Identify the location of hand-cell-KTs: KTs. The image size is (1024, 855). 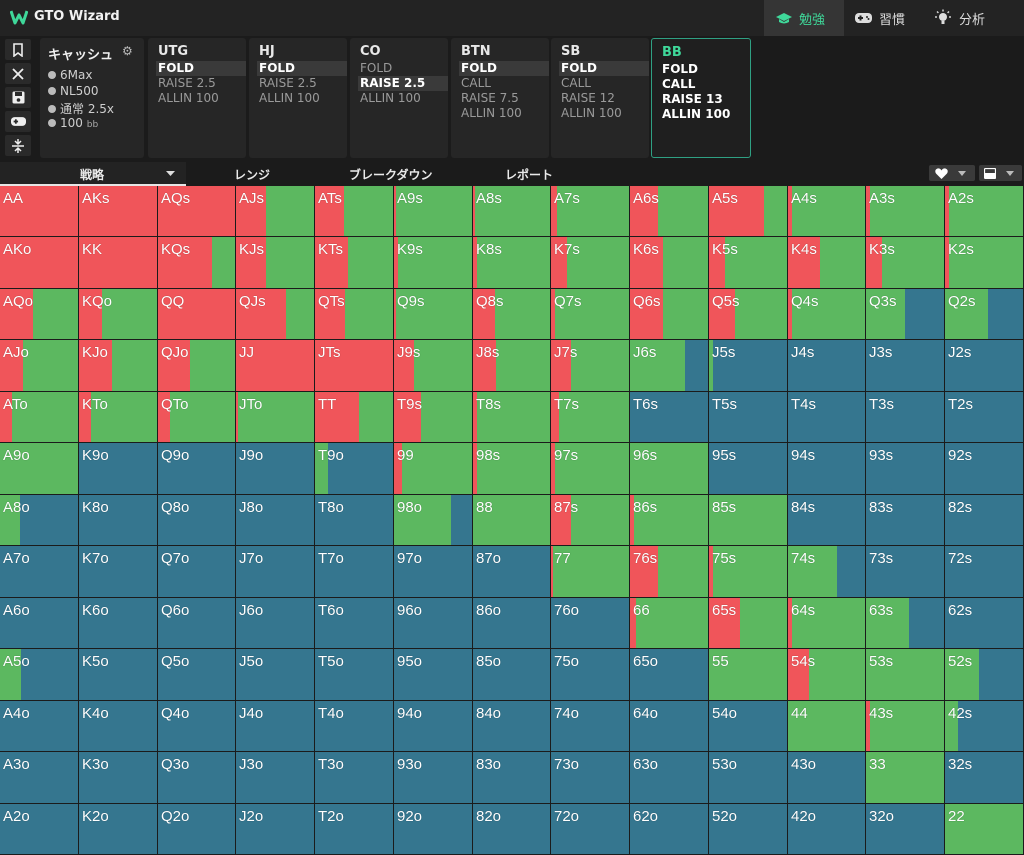
(354, 262).